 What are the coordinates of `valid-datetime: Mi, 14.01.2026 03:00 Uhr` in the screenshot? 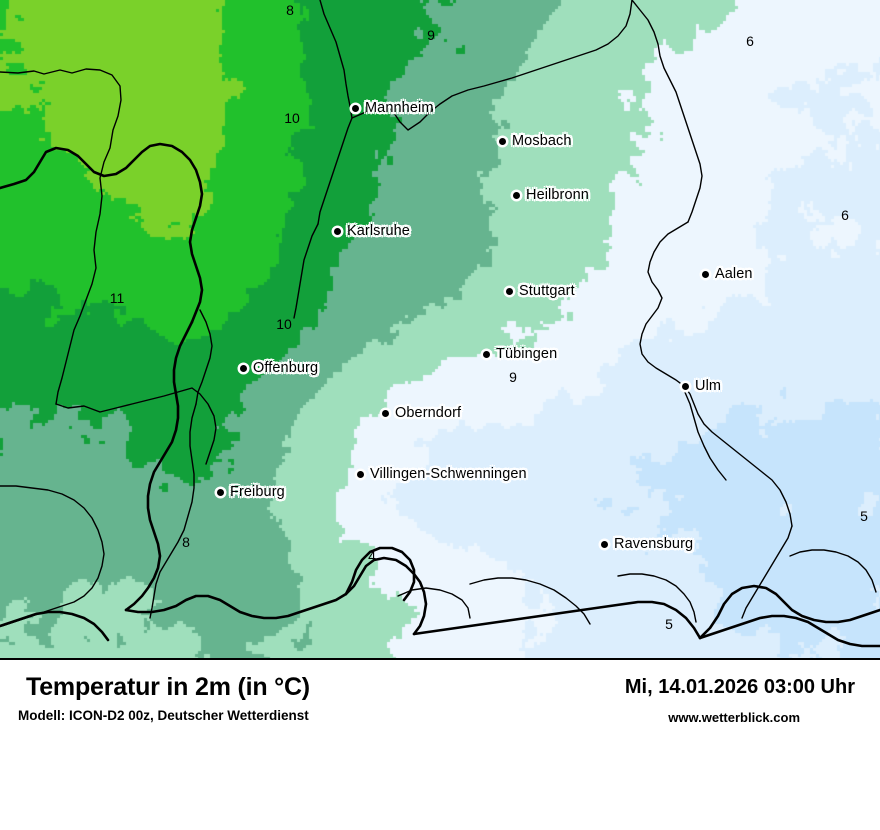 It's located at (739, 687).